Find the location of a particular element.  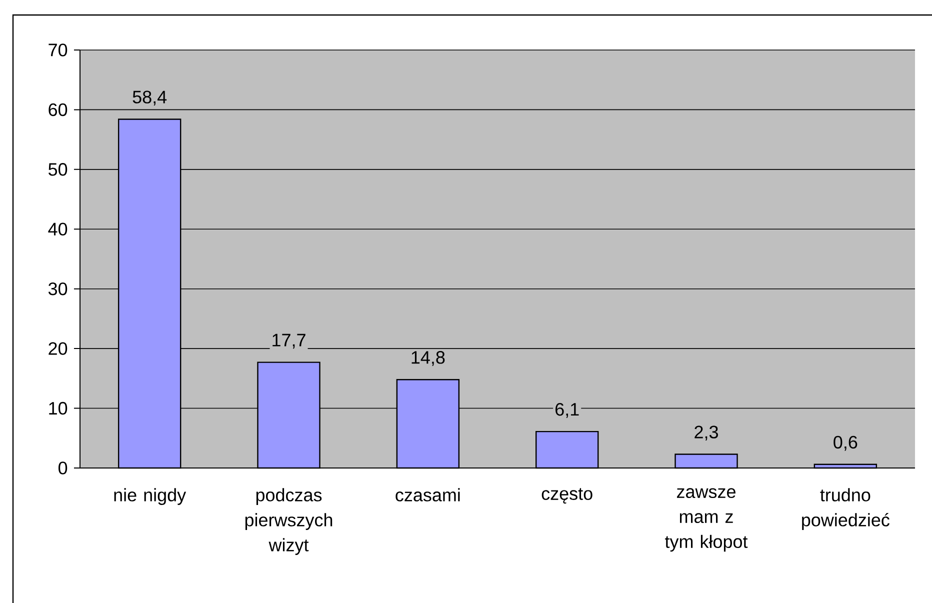

y-tick-label: 70 is located at coordinates (58, 50).